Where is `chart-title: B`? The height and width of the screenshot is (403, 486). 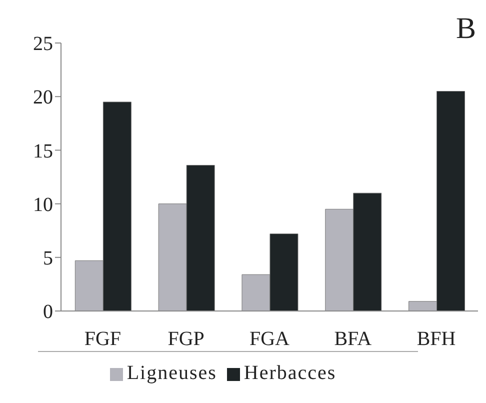 chart-title: B is located at coordinates (466, 29).